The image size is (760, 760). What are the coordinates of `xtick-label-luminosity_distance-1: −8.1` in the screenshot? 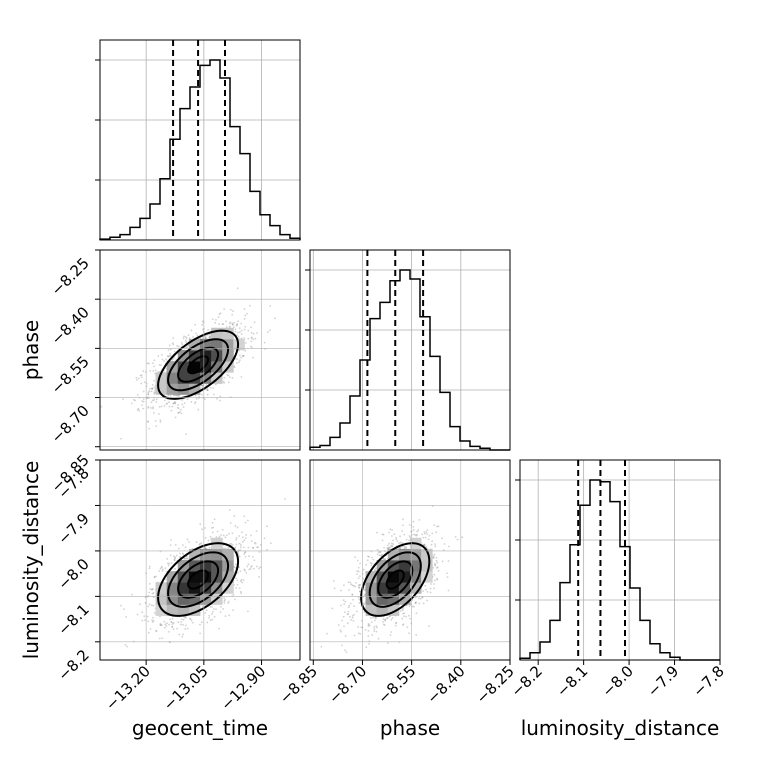 It's located at (572, 681).